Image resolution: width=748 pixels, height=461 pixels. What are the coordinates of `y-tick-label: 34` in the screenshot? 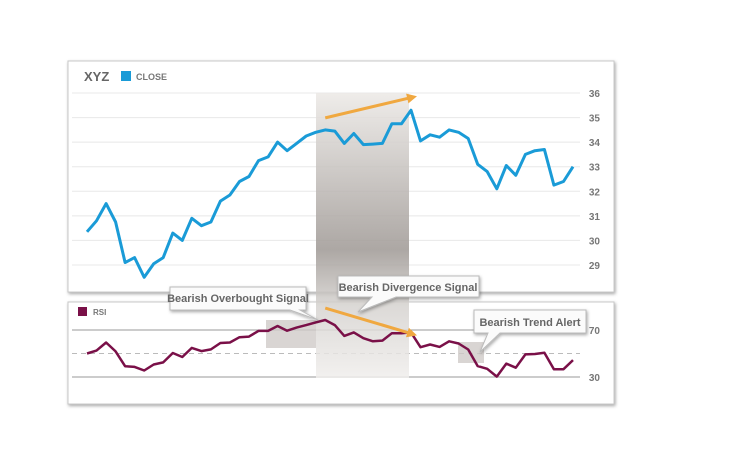 It's located at (595, 143).